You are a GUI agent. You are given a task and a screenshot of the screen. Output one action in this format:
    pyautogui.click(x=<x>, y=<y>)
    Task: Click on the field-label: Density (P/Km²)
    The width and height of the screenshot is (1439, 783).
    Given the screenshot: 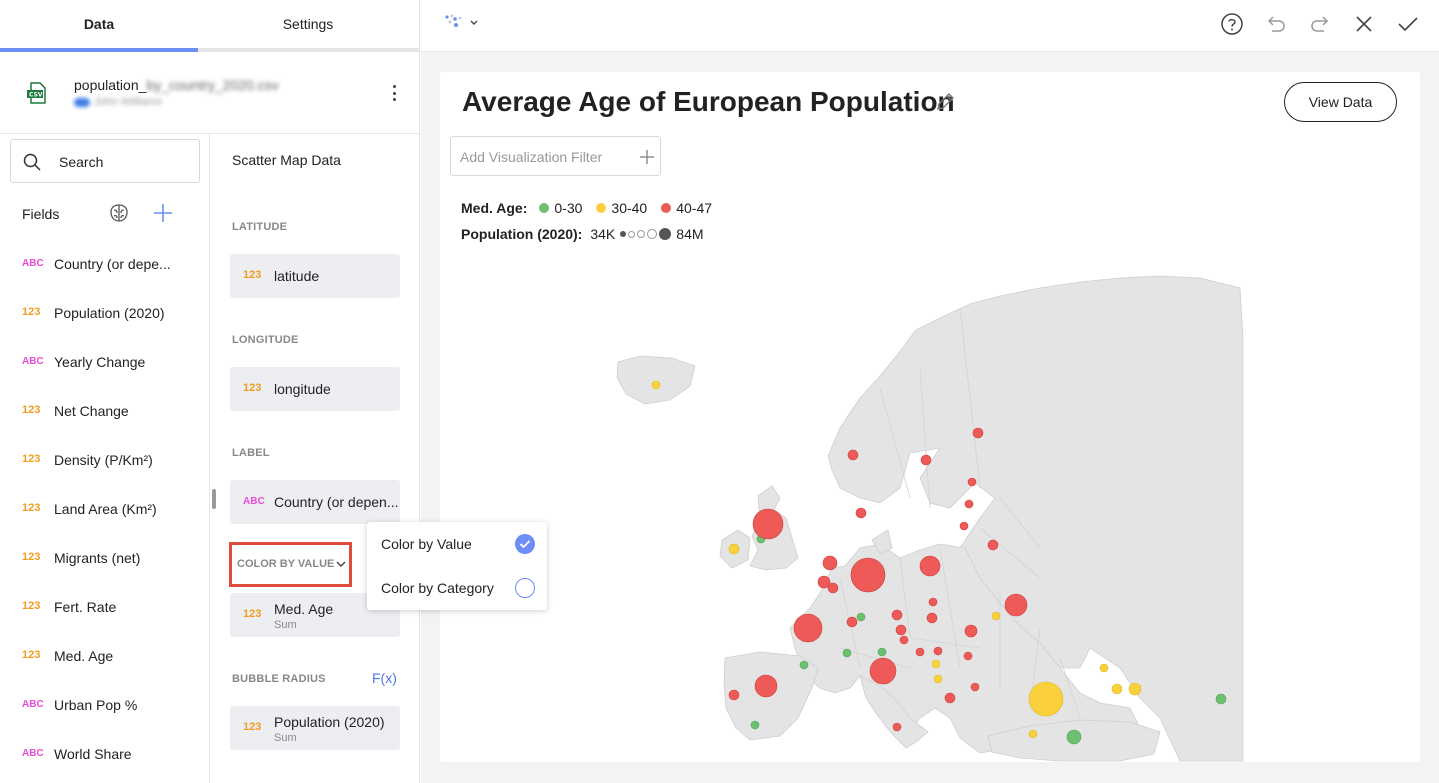 What is the action you would take?
    pyautogui.click(x=103, y=460)
    